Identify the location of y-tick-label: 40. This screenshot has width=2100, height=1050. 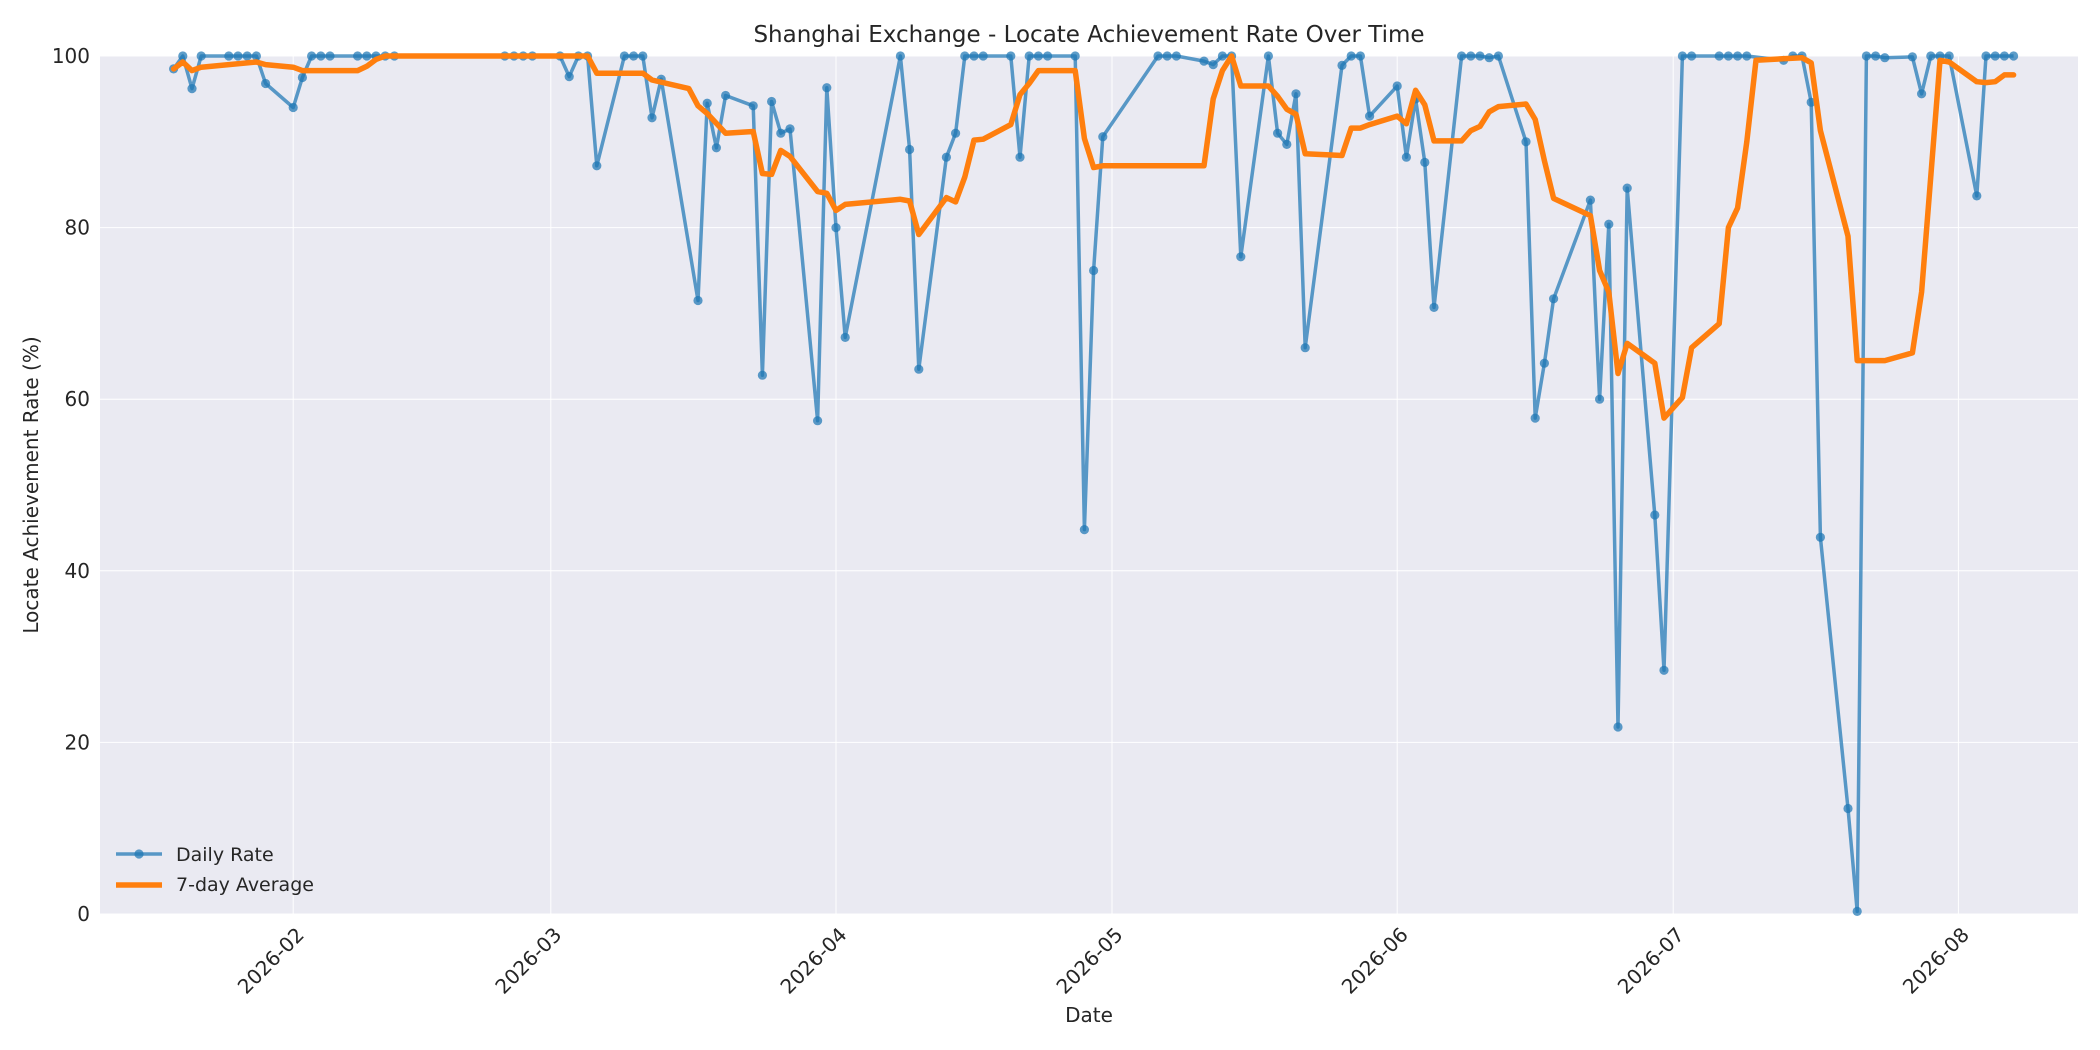
(77, 571).